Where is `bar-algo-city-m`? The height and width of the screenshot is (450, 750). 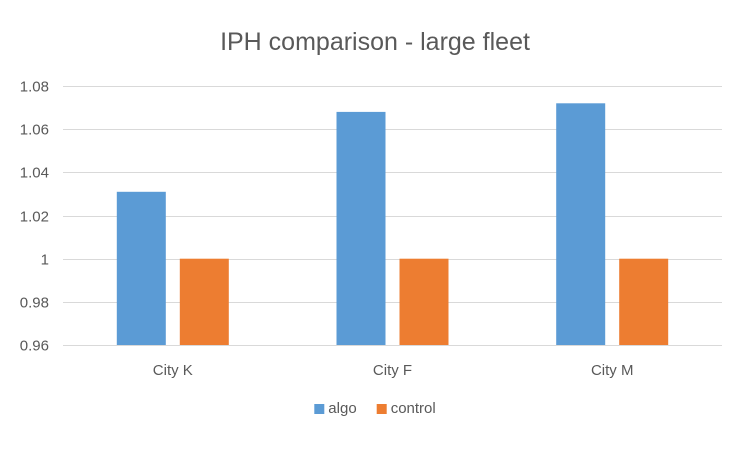 bar-algo-city-m is located at coordinates (581, 224).